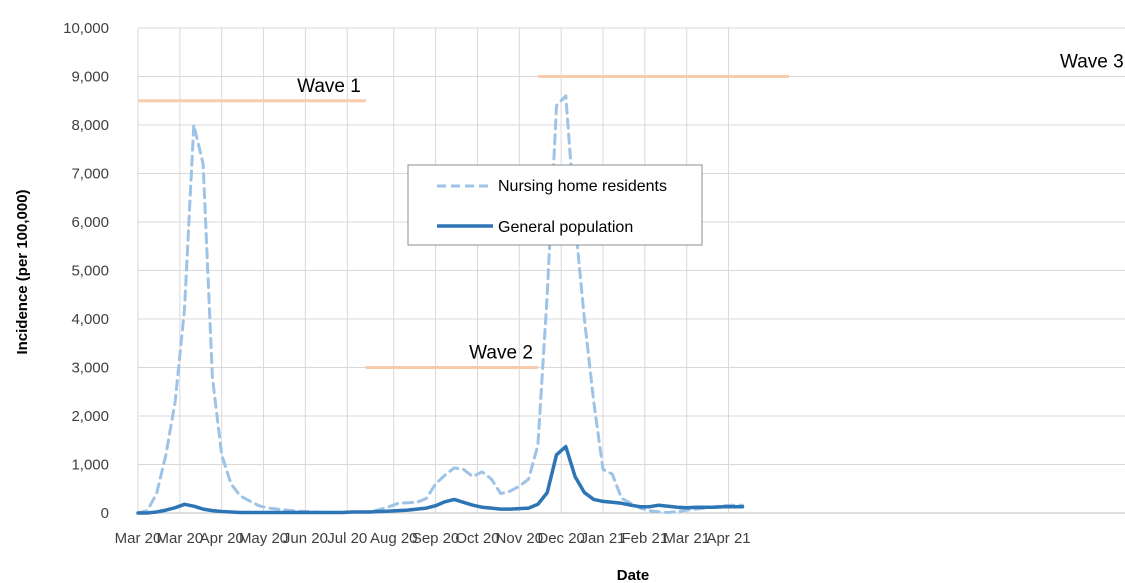 This screenshot has width=1125, height=583. What do you see at coordinates (644, 538) in the screenshot?
I see `x-tick-label: Feb 21` at bounding box center [644, 538].